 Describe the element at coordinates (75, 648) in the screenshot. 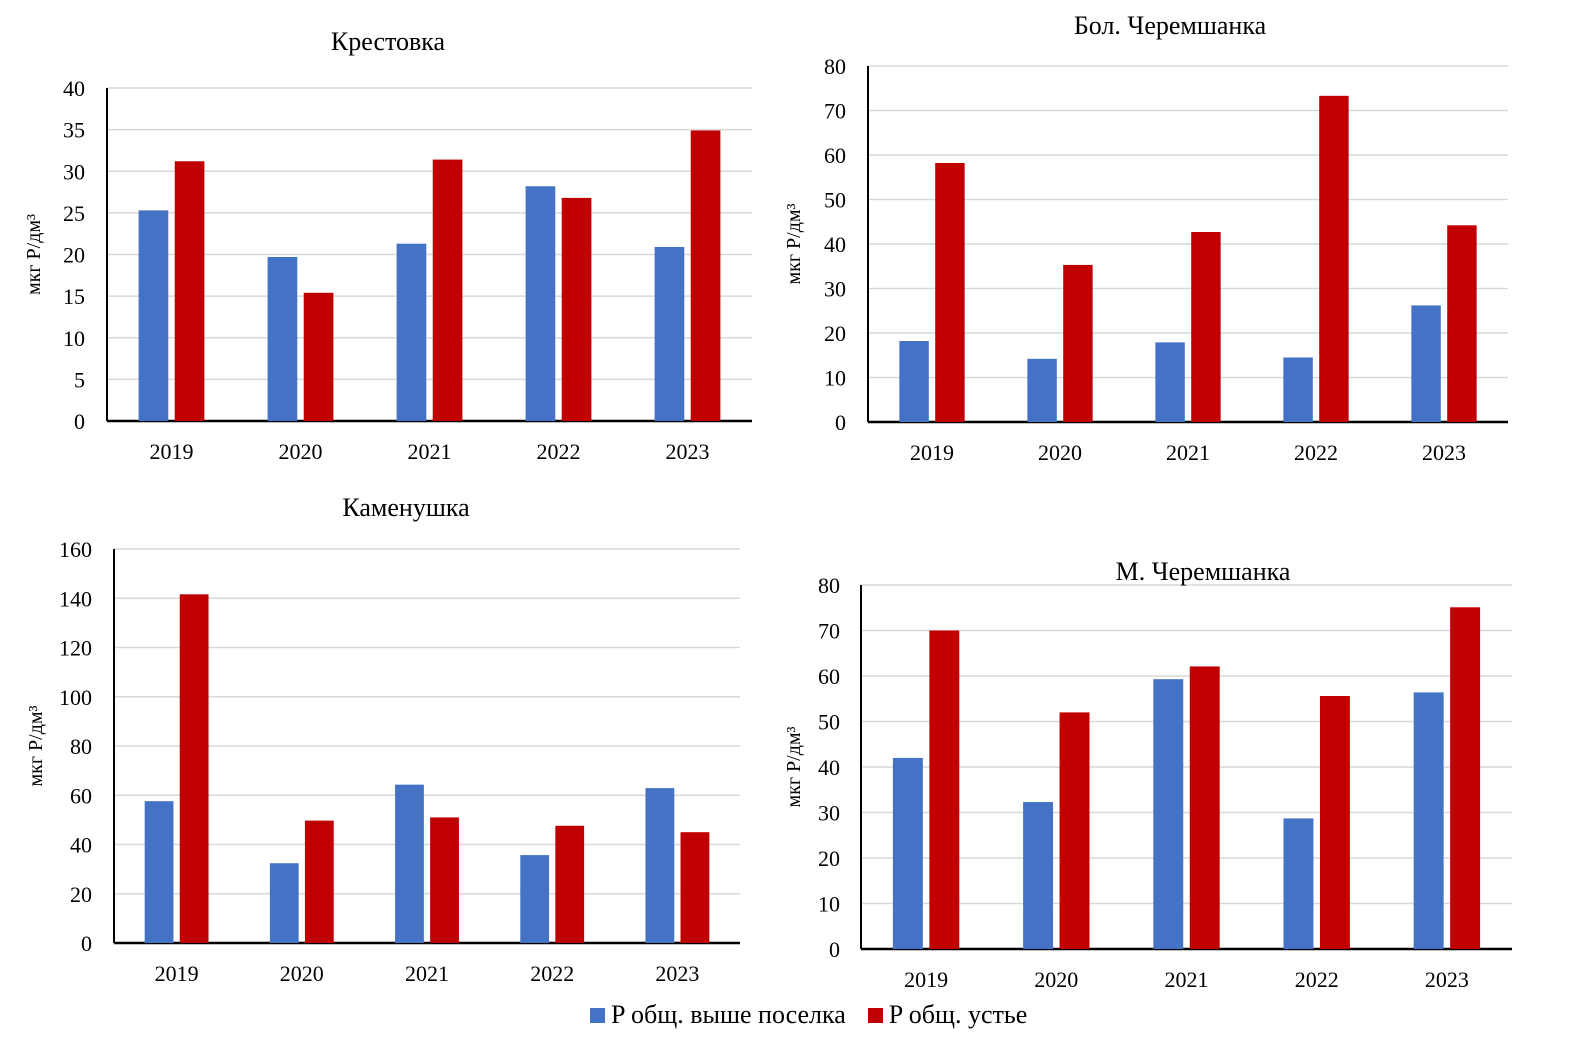

I see `y-tick-label: 120` at that location.